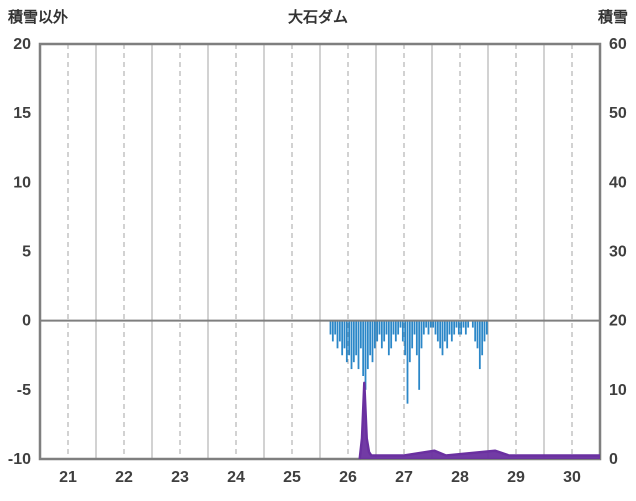 The image size is (636, 501). What do you see at coordinates (572, 477) in the screenshot?
I see `x-axis-tick: 30` at bounding box center [572, 477].